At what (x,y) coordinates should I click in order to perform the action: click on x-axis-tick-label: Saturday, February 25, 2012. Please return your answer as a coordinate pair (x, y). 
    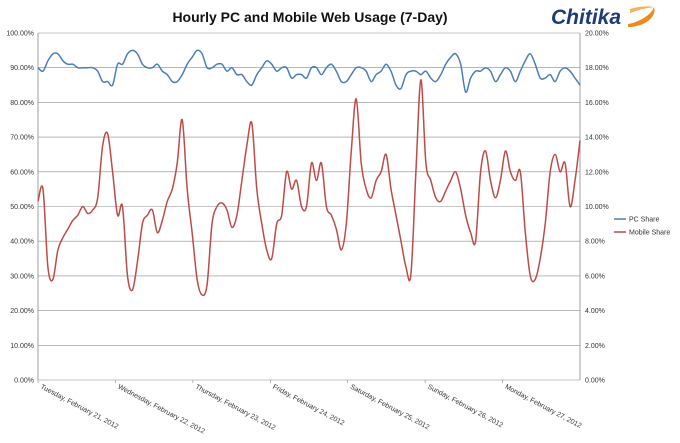
    Looking at the image, I should click on (390, 408).